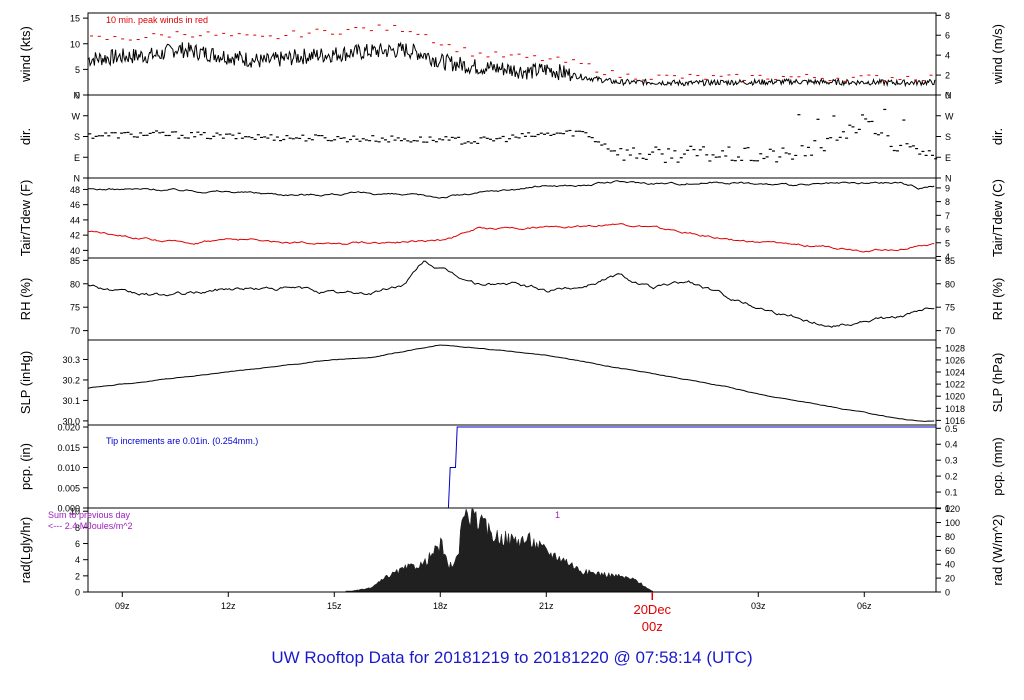 Image resolution: width=1024 pixels, height=700 pixels. Describe the element at coordinates (951, 477) in the screenshot. I see `right-tick-label-pcp: 0.2` at that location.